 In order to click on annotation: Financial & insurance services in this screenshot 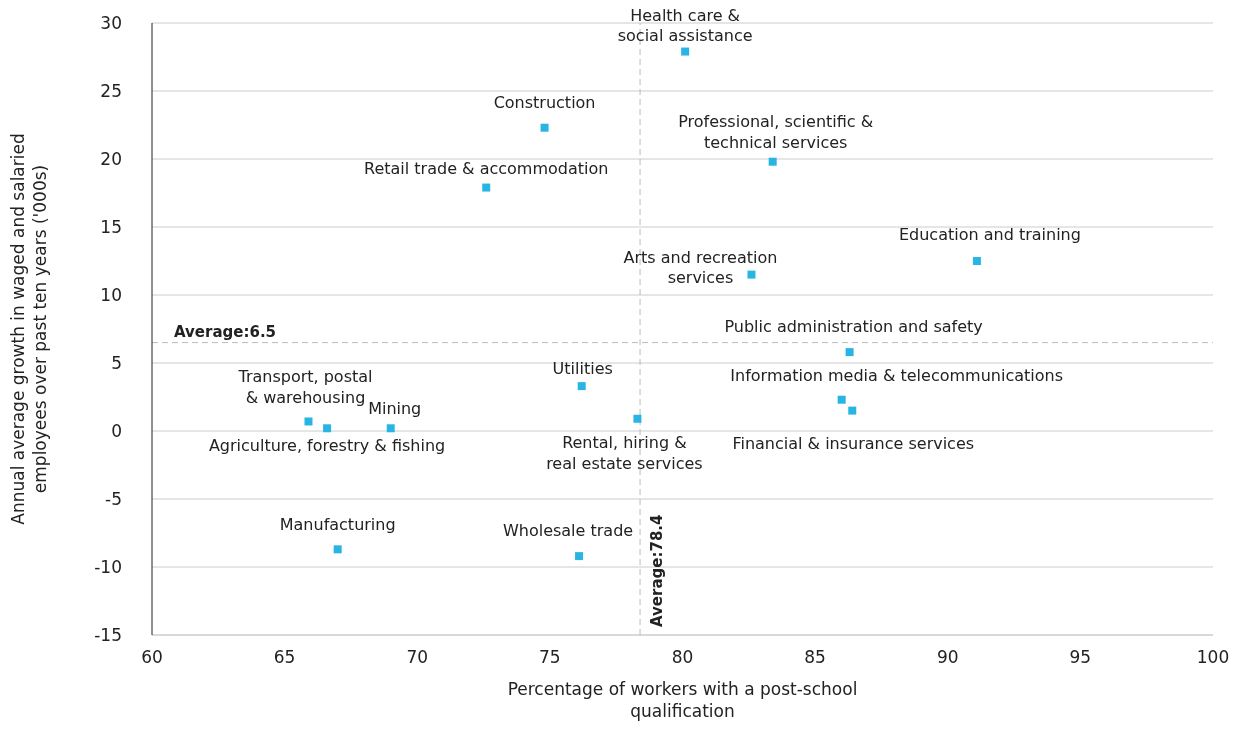, I will do `click(853, 443)`.